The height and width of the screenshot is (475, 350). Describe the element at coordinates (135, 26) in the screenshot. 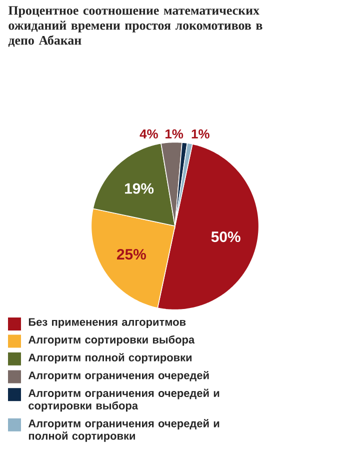

I see `chart-title: Процентное соотношение математических ожиданий времени простоя локомотивов в депо Абакан` at that location.